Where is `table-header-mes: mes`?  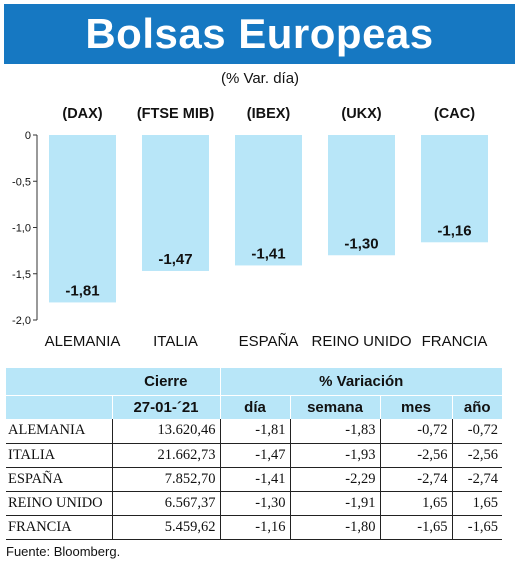
table-header-mes: mes is located at coordinates (415, 406).